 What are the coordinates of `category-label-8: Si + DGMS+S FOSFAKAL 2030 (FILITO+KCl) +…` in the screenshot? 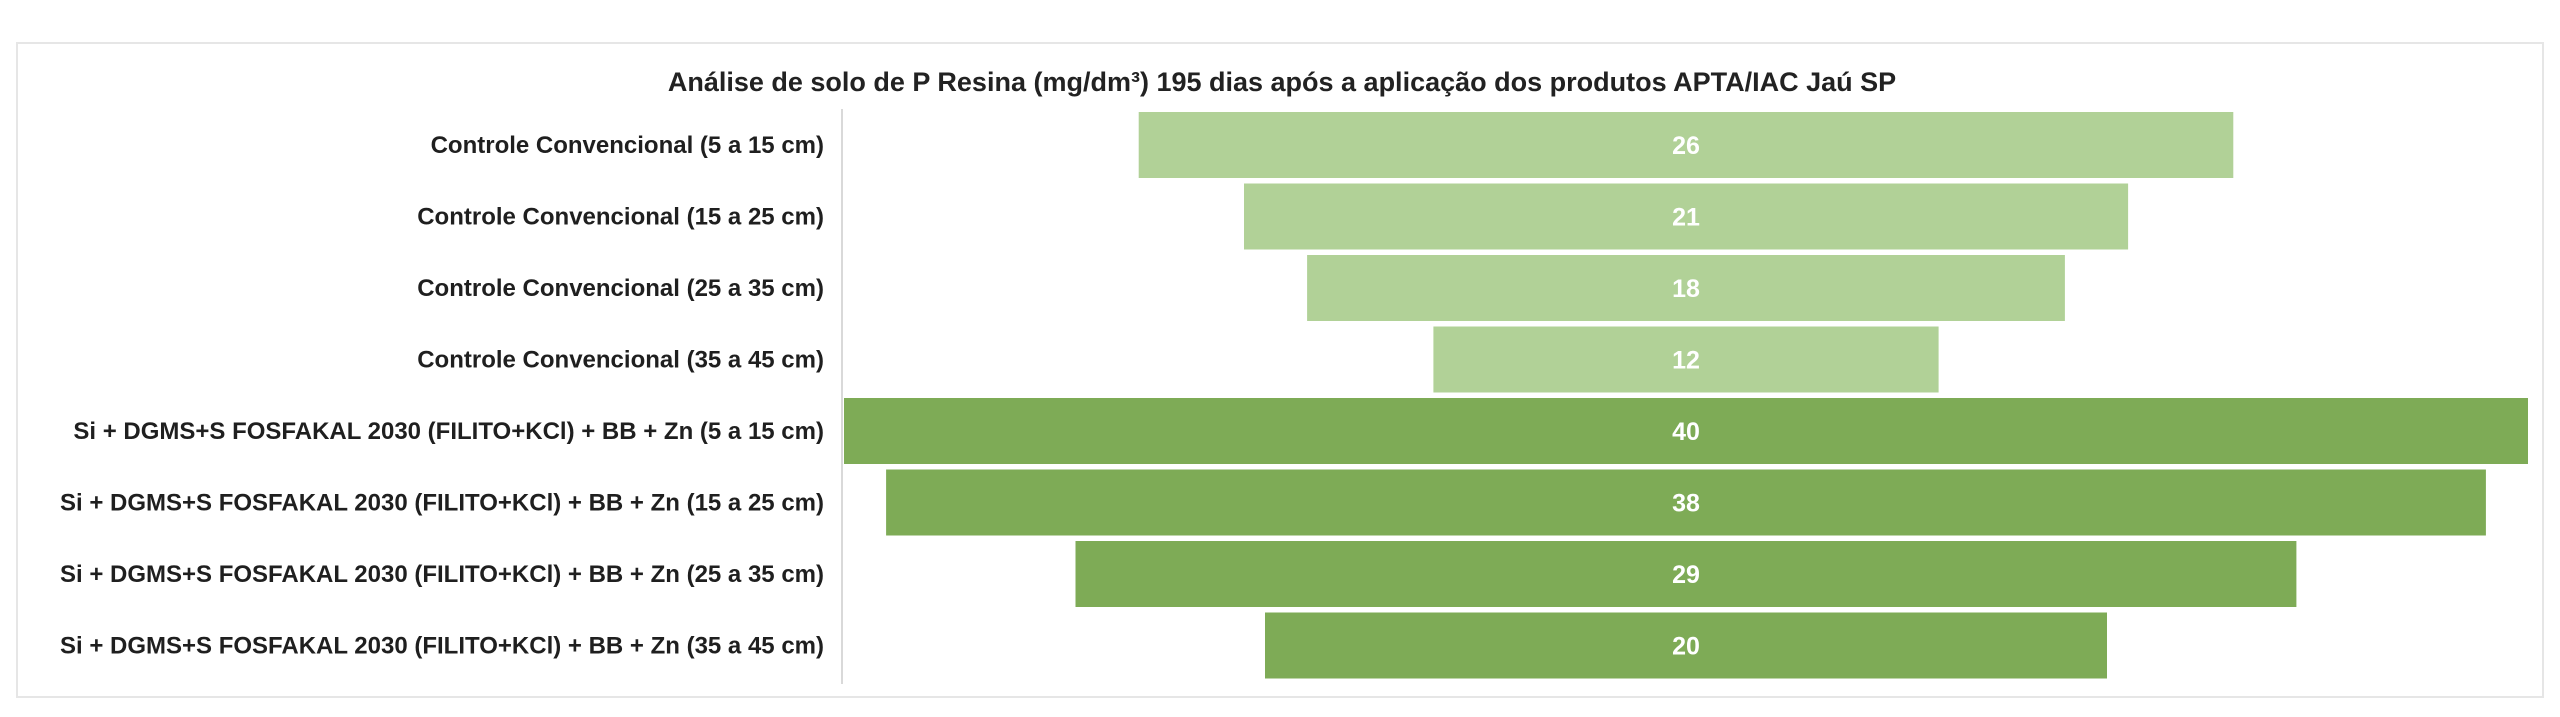 It's located at (442, 646).